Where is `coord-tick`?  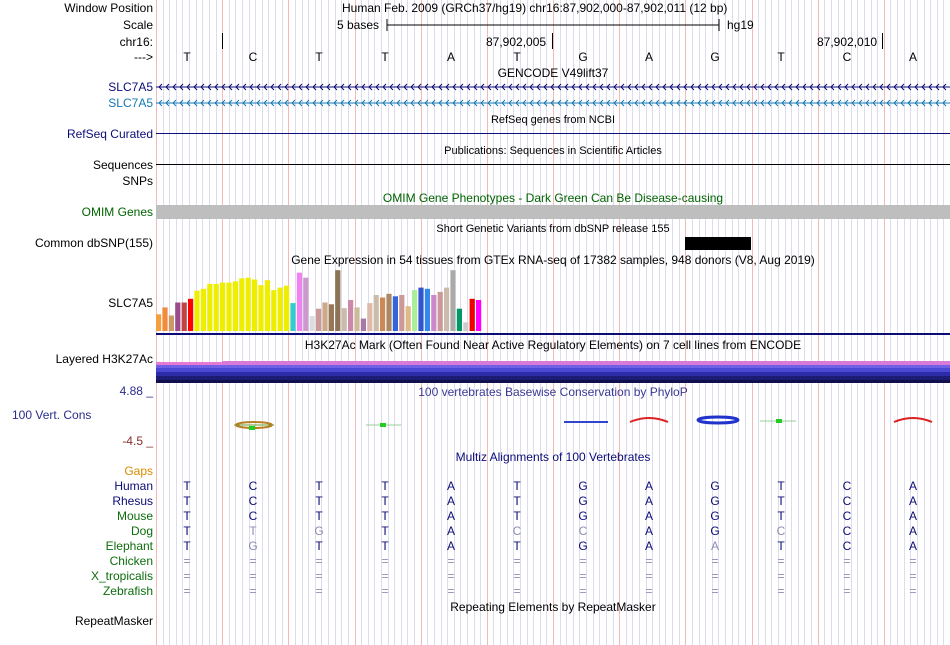
coord-tick is located at coordinates (552, 41).